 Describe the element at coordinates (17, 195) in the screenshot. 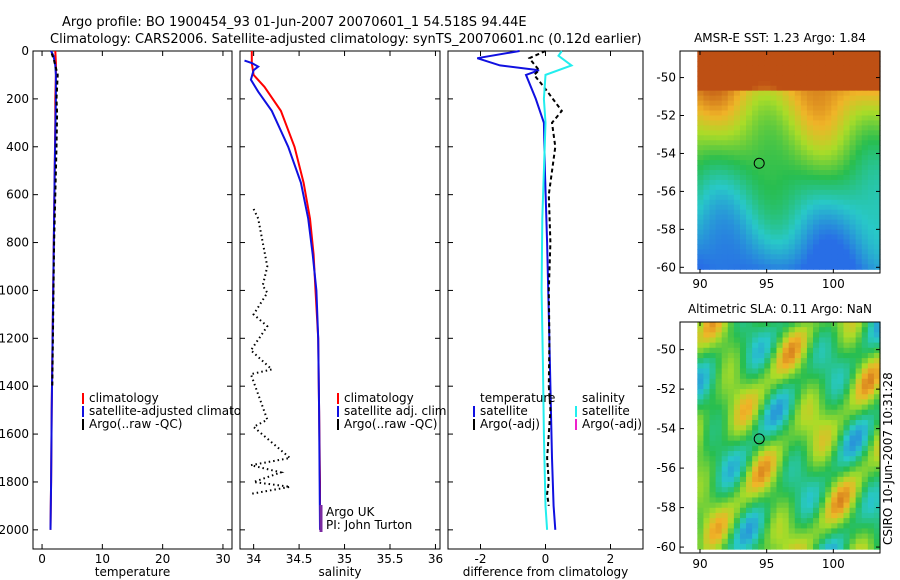

I see `temperature-ytick-label: 600` at that location.